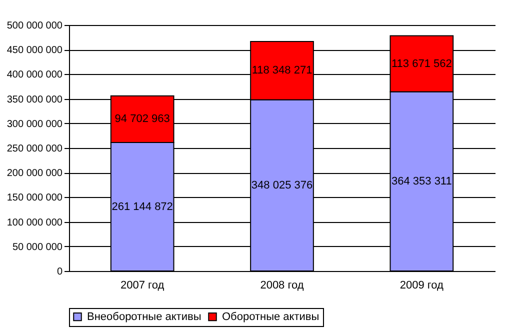  Describe the element at coordinates (34, 100) in the screenshot. I see `y-tick-label: 350 000 000` at that location.